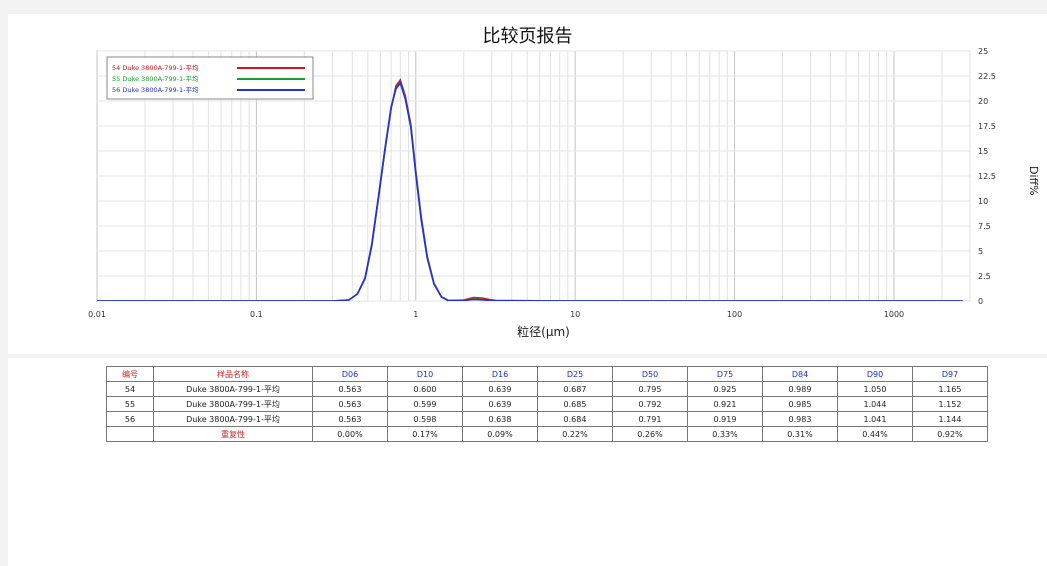  Describe the element at coordinates (725, 389) in the screenshot. I see `table-cell: 0.925` at that location.